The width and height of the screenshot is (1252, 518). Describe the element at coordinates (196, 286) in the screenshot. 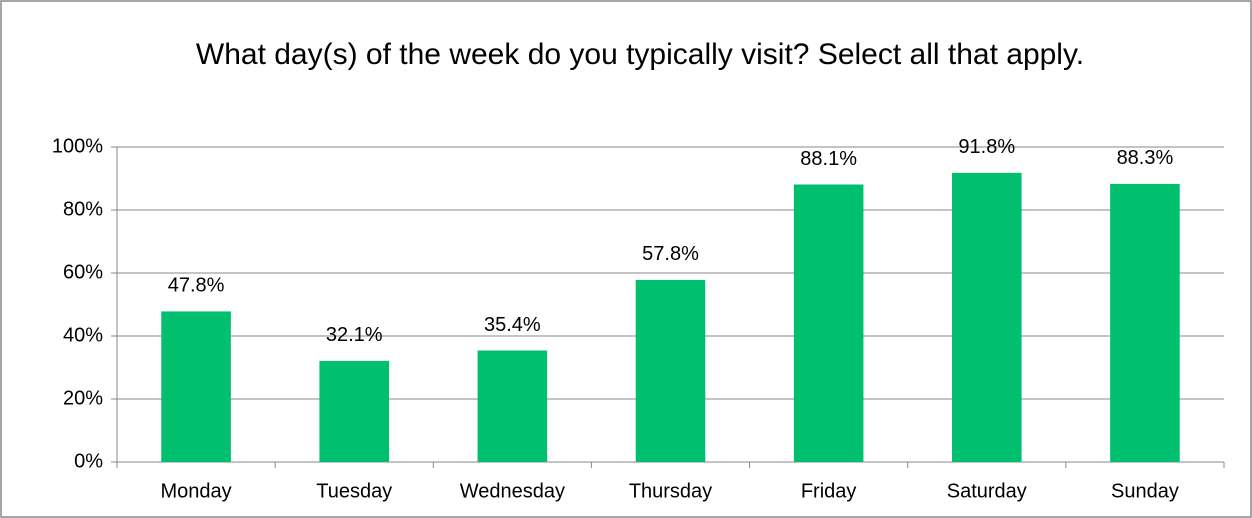

I see `data-label: 47.8%` at that location.